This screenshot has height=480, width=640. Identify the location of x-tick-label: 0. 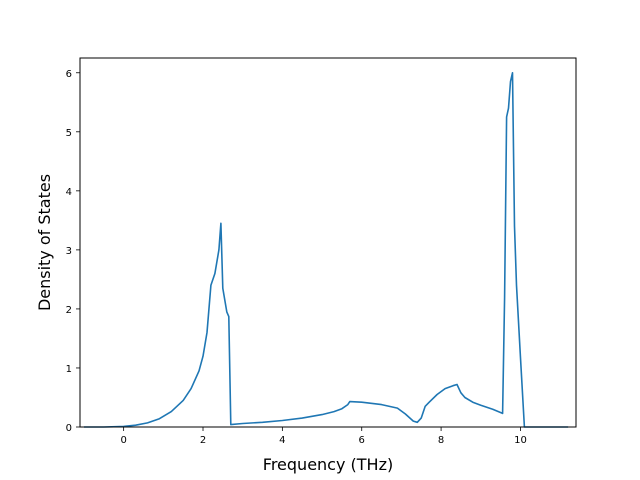
(123, 440).